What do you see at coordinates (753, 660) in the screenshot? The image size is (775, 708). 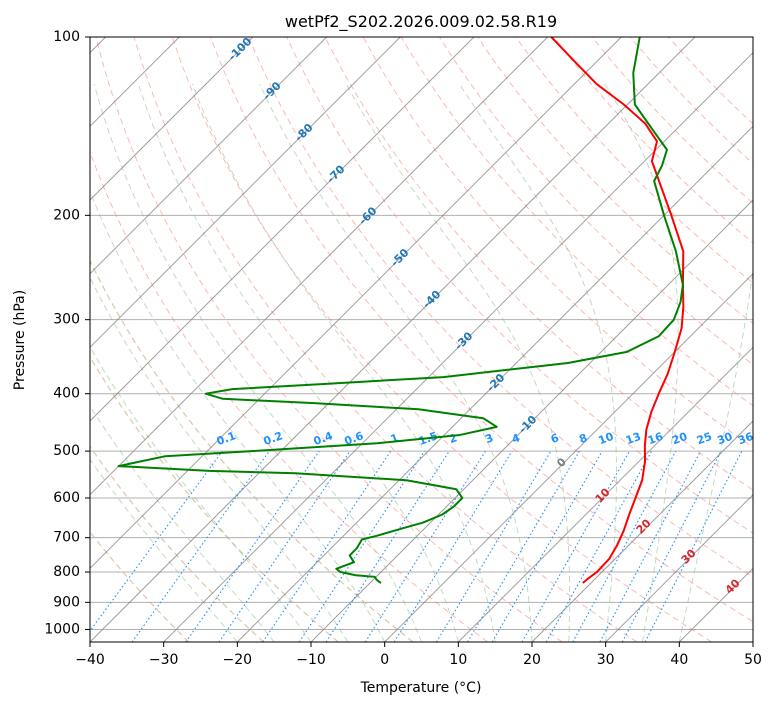 I see `x-tick-label: 50` at bounding box center [753, 660].